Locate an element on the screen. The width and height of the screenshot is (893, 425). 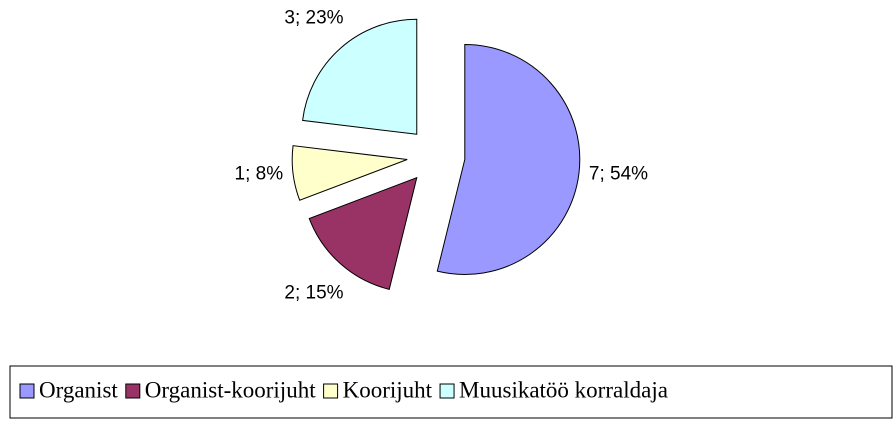
legend-label: Koorijuht is located at coordinates (388, 389).